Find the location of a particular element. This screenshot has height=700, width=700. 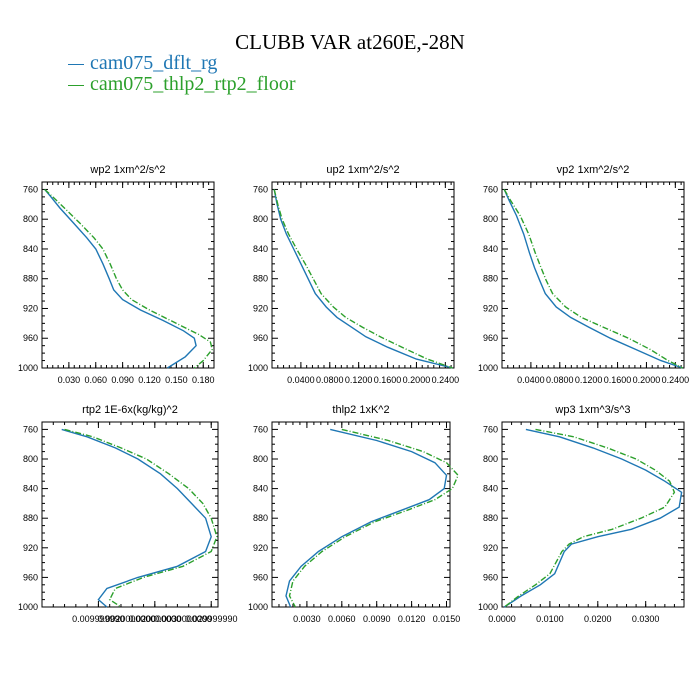

subplot-title: wp2 1xm^2/s^2 is located at coordinates (127, 170).